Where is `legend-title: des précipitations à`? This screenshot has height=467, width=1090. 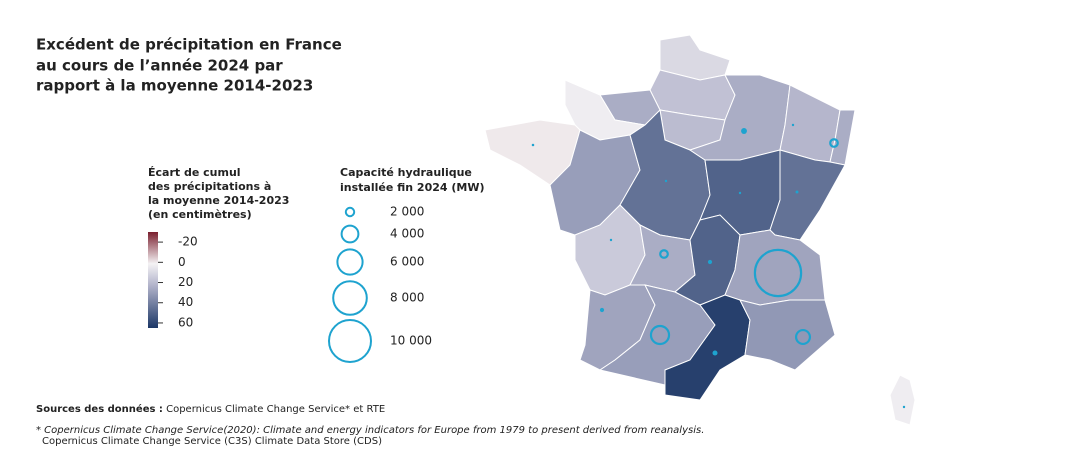
legend-title: des précipitations à is located at coordinates (209, 186).